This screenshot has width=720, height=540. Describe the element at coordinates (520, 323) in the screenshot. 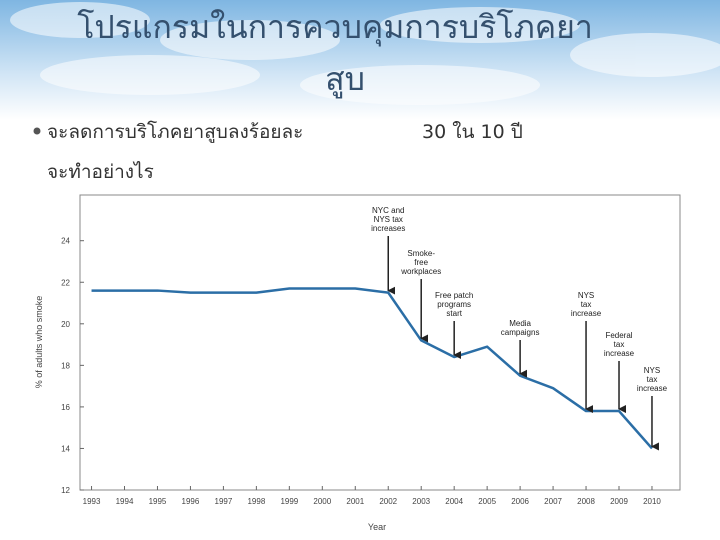

I see `annotation-text: Media` at that location.